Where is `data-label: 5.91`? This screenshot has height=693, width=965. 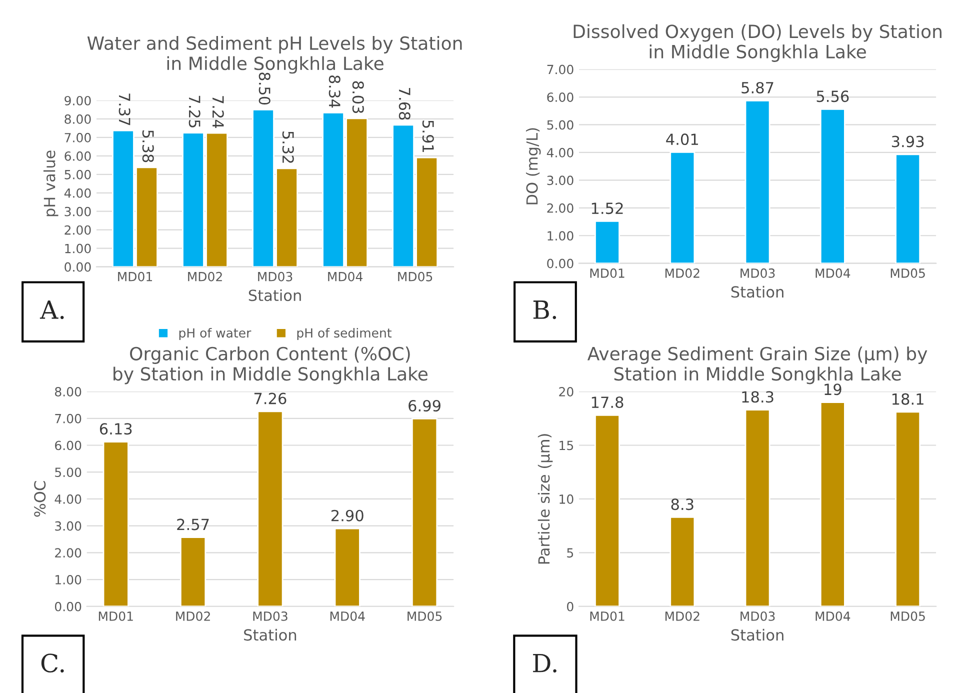 data-label: 5.91 is located at coordinates (428, 136).